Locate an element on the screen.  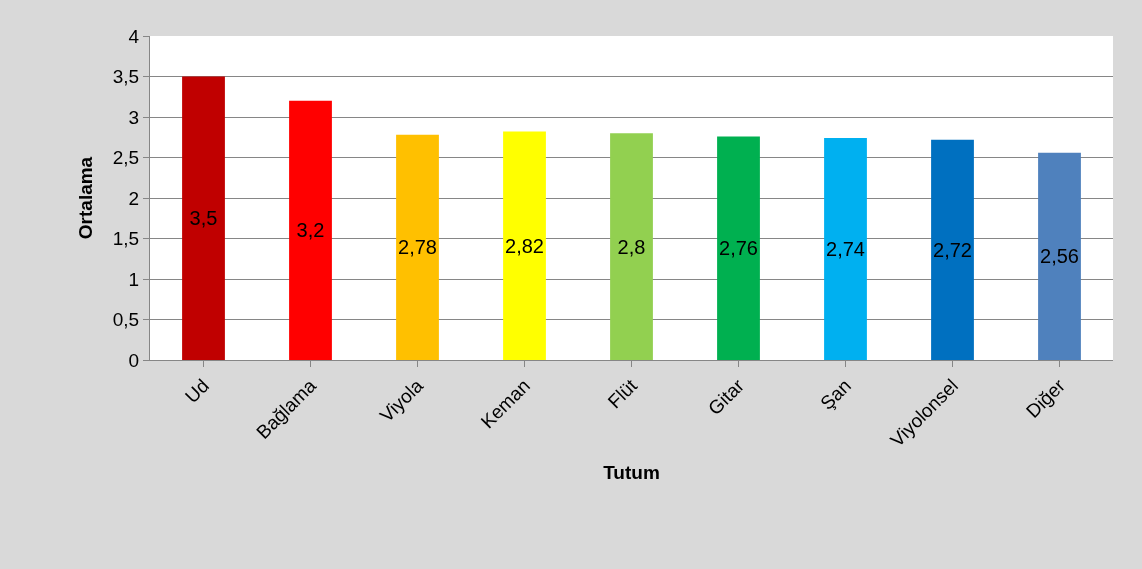
y-tick-label: 3 is located at coordinates (134, 117).